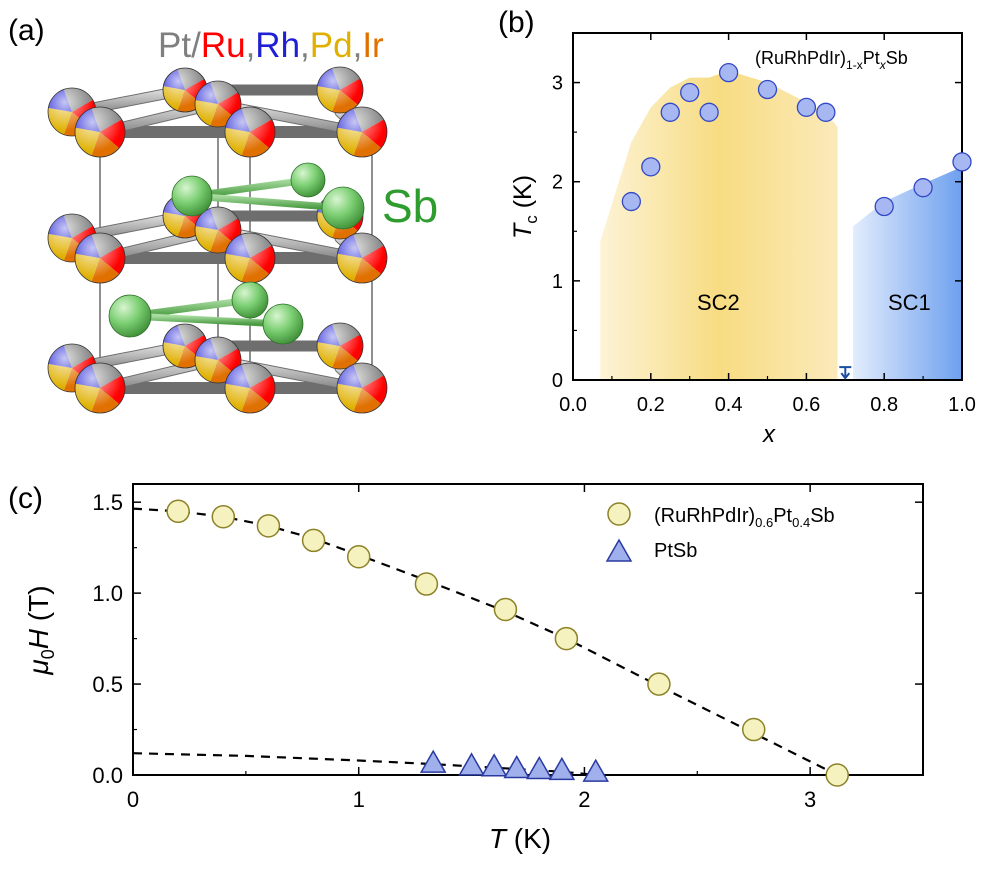 Image resolution: width=997 pixels, height=872 pixels. I want to click on c-ylabel-main: H, so click(38, 638).